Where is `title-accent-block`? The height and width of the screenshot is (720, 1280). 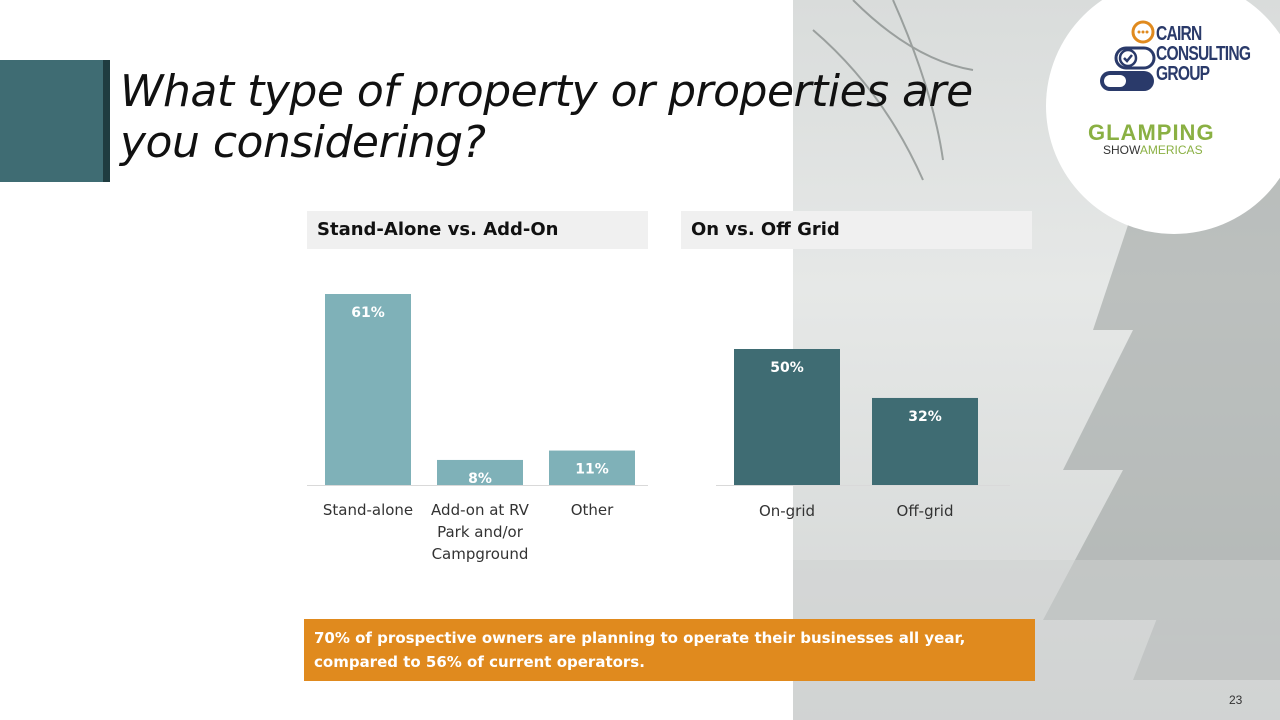
title-accent-block is located at coordinates (51, 121).